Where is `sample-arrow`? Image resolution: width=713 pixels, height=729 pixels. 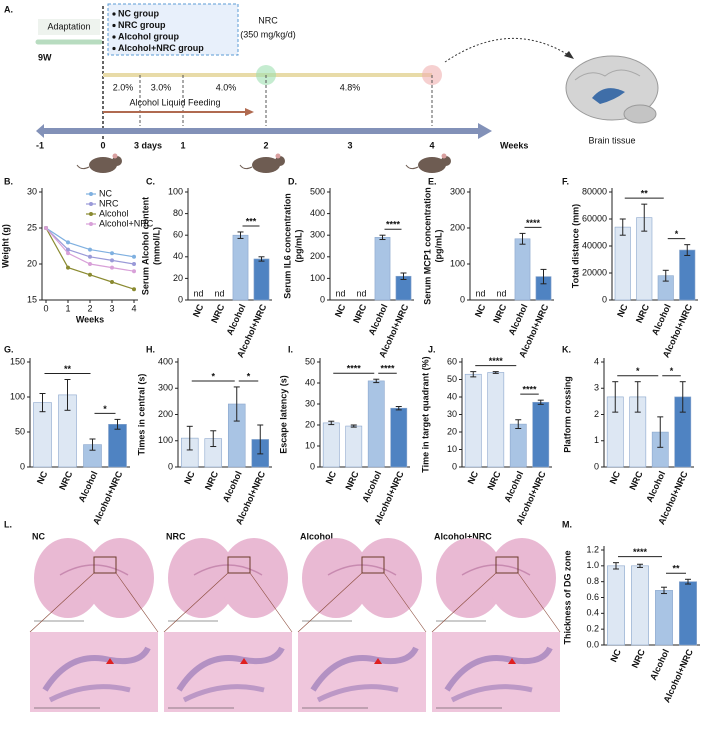 sample-arrow is located at coordinates (507, 50).